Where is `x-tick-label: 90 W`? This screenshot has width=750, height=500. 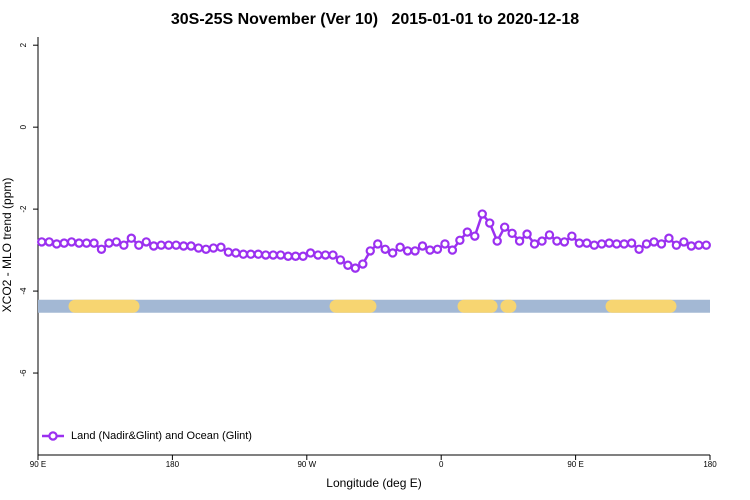
x-tick-label: 90 W is located at coordinates (306, 464).